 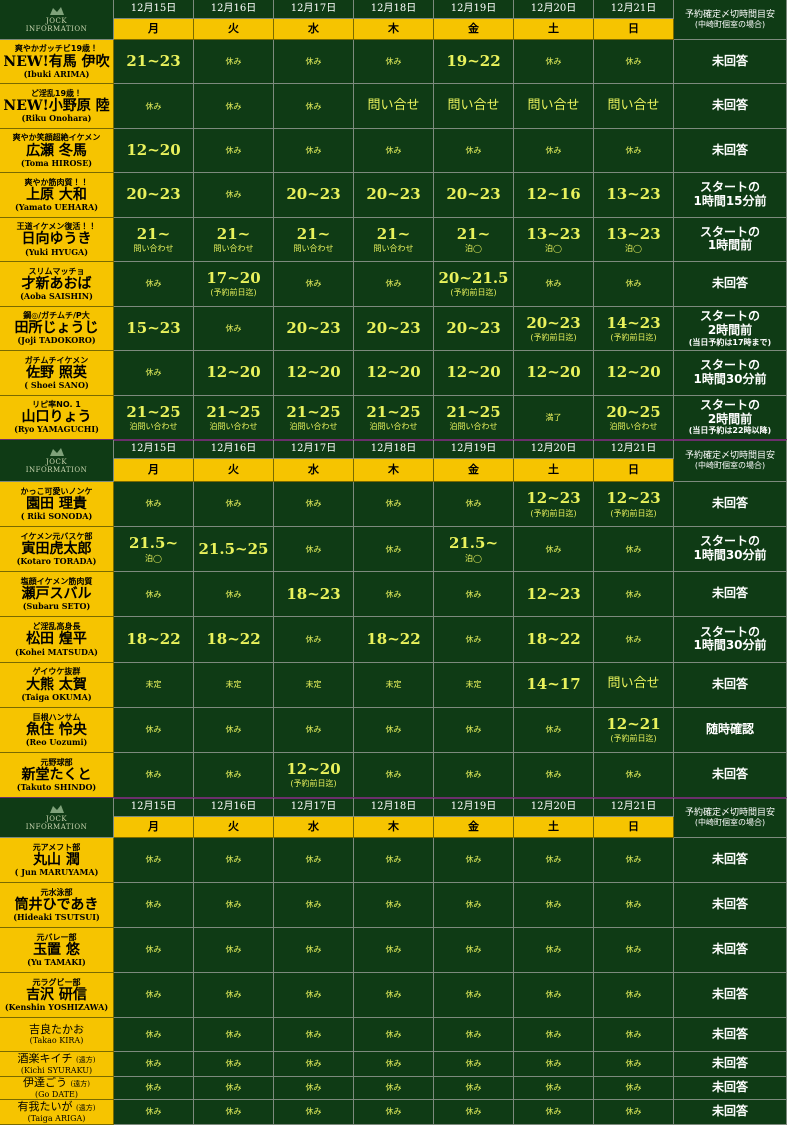 I want to click on deadline-text: 1時間30分前, so click(x=730, y=645).